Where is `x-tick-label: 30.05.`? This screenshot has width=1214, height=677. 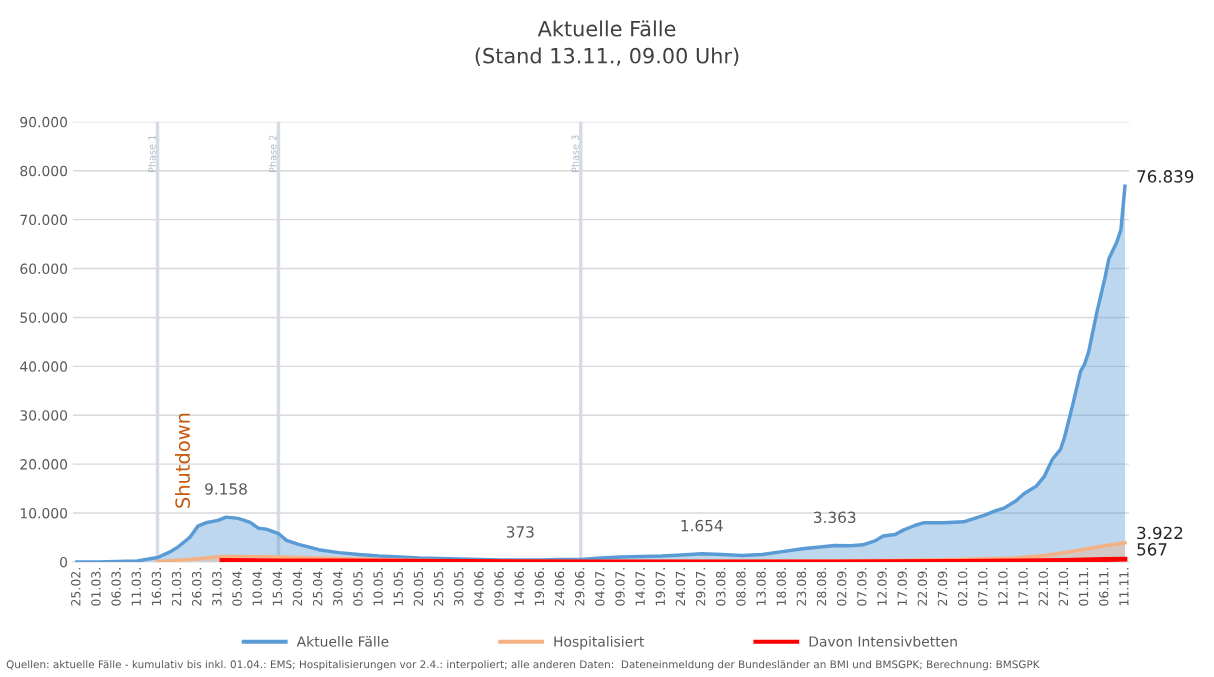
x-tick-label: 30.05. is located at coordinates (459, 587).